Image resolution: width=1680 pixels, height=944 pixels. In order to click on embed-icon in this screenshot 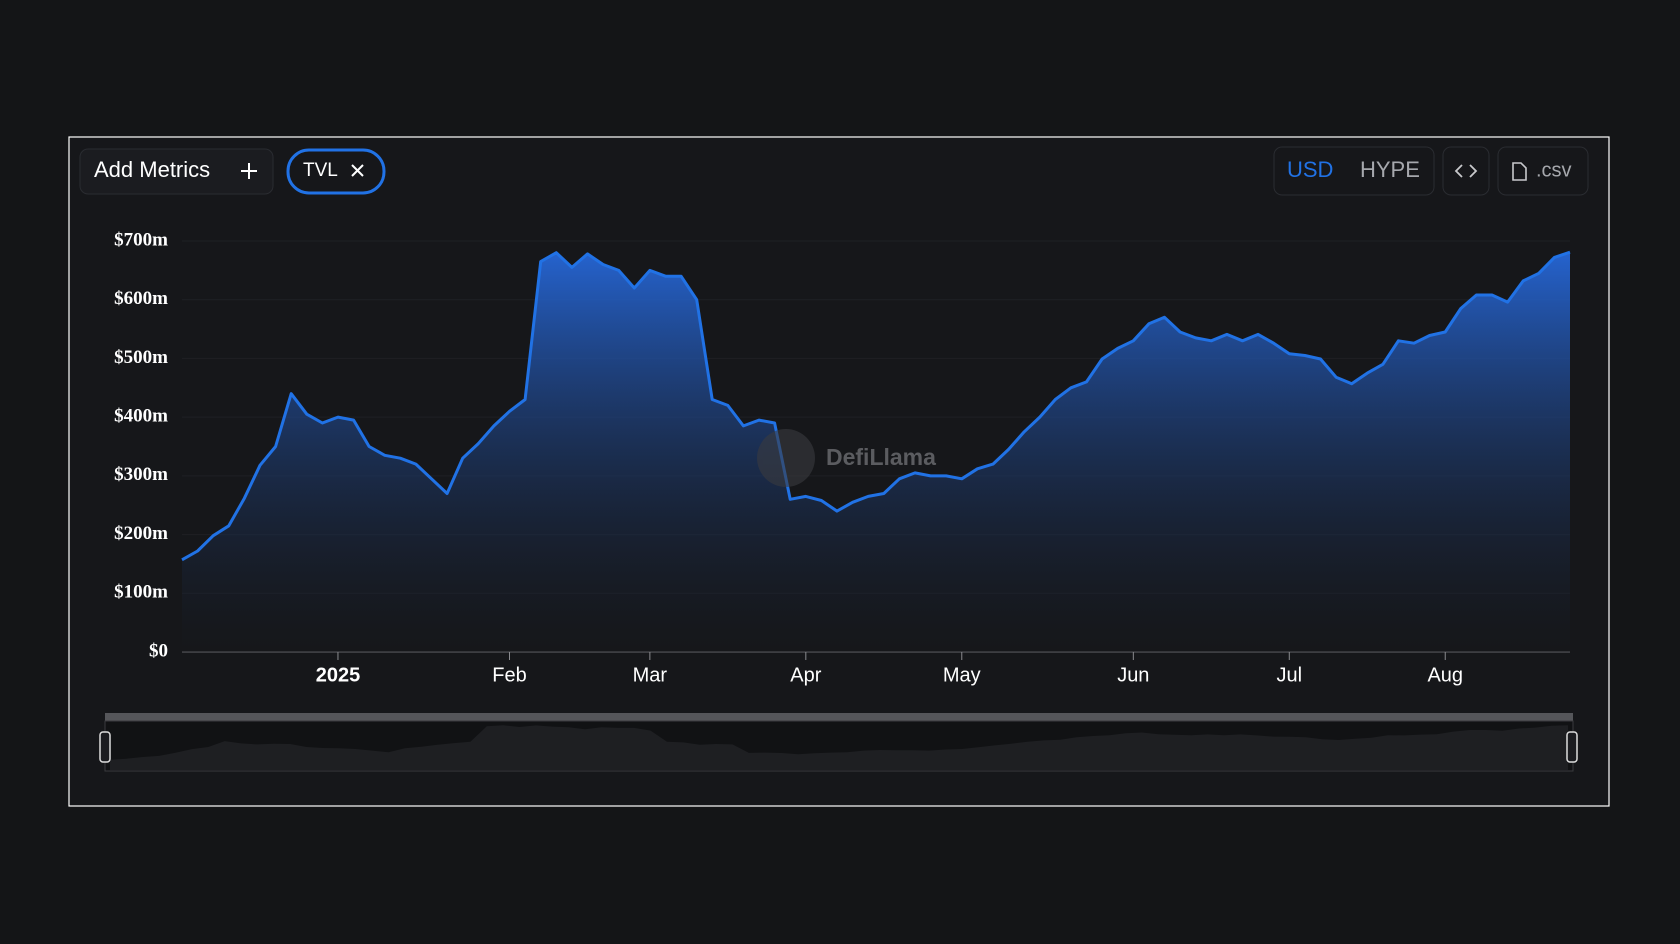, I will do `click(1466, 171)`.